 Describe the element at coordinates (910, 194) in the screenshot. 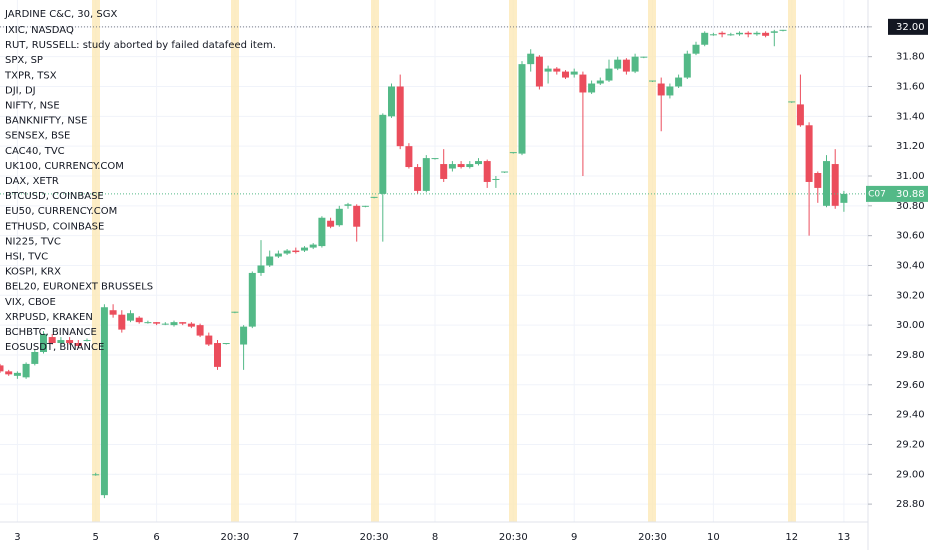

I see `last-price-label: 30.88` at that location.